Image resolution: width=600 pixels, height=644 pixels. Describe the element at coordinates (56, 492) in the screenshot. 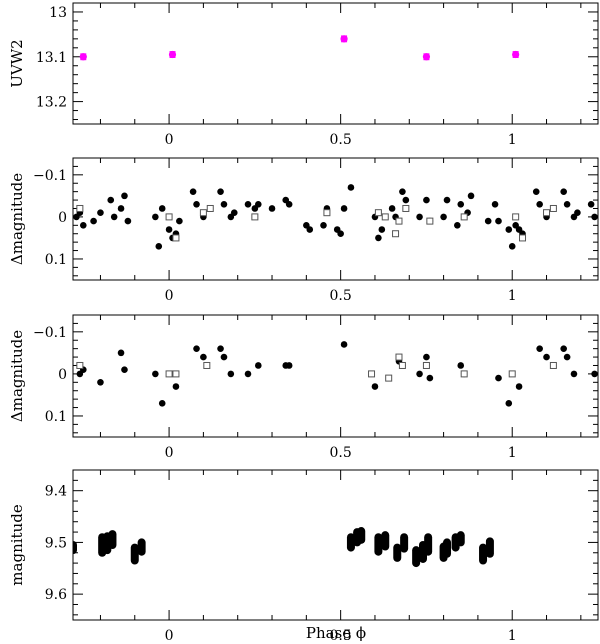

I see `y-tick-label: 9.4` at that location.